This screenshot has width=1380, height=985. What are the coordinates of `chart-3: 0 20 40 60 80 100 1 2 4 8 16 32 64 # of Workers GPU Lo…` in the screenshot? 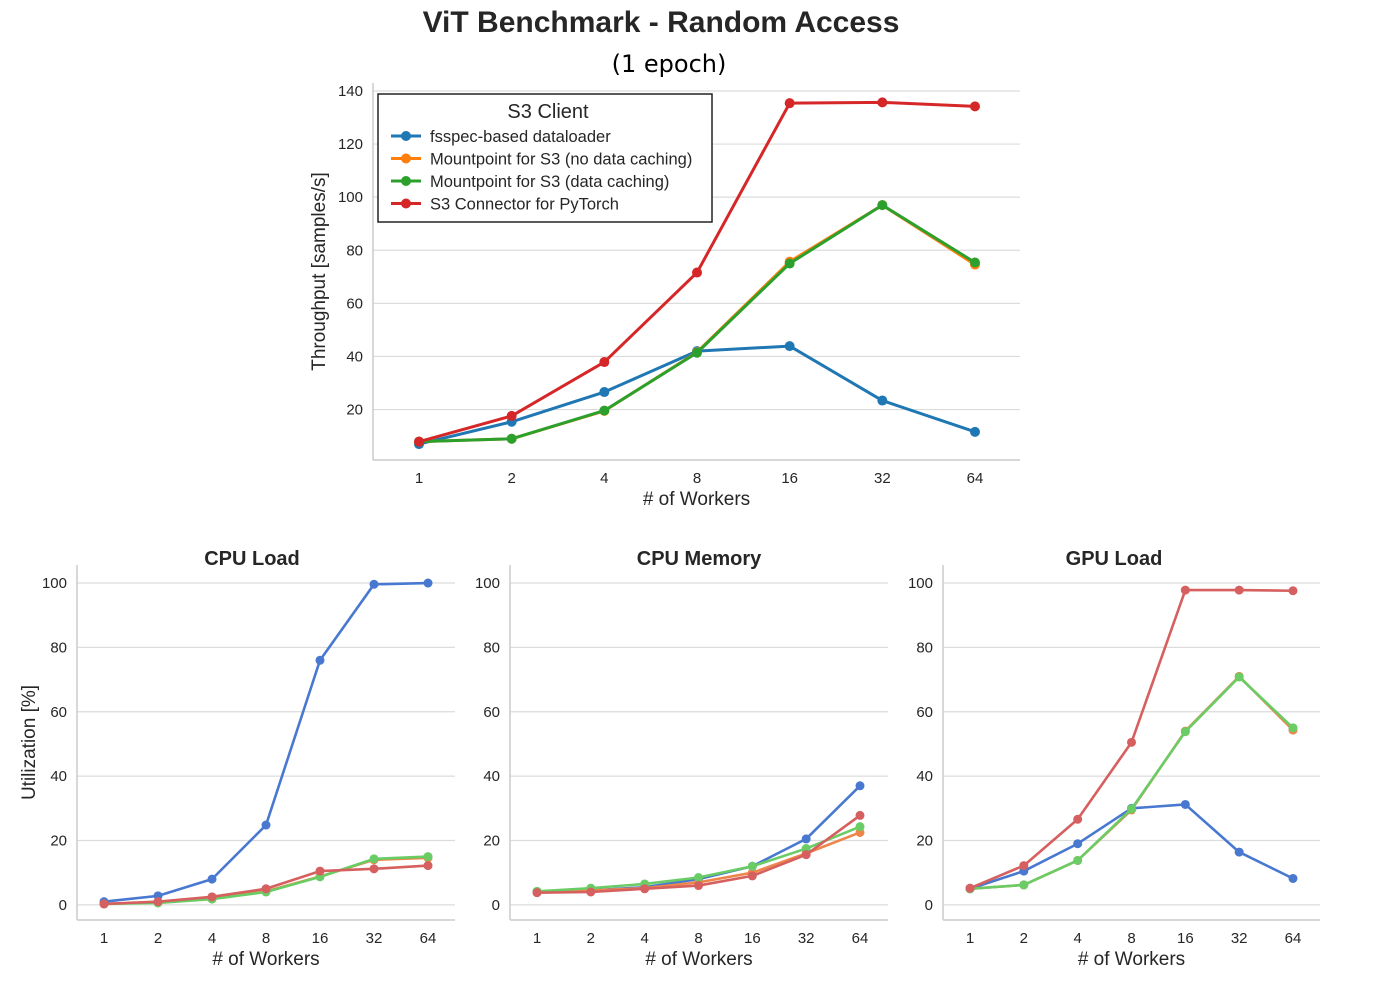 It's located at (1114, 759).